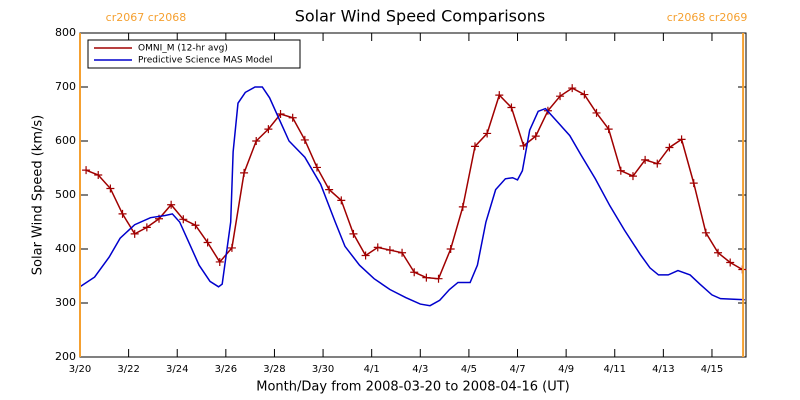 The width and height of the screenshot is (800, 400). I want to click on x-tick-label: 3/22, so click(128, 369).